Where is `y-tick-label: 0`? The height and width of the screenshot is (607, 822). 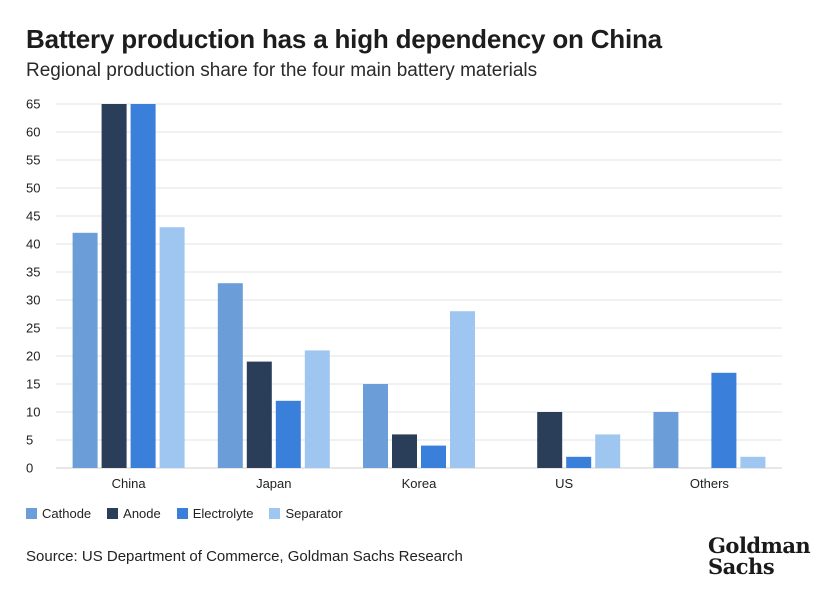
y-tick-label: 0 is located at coordinates (29, 468).